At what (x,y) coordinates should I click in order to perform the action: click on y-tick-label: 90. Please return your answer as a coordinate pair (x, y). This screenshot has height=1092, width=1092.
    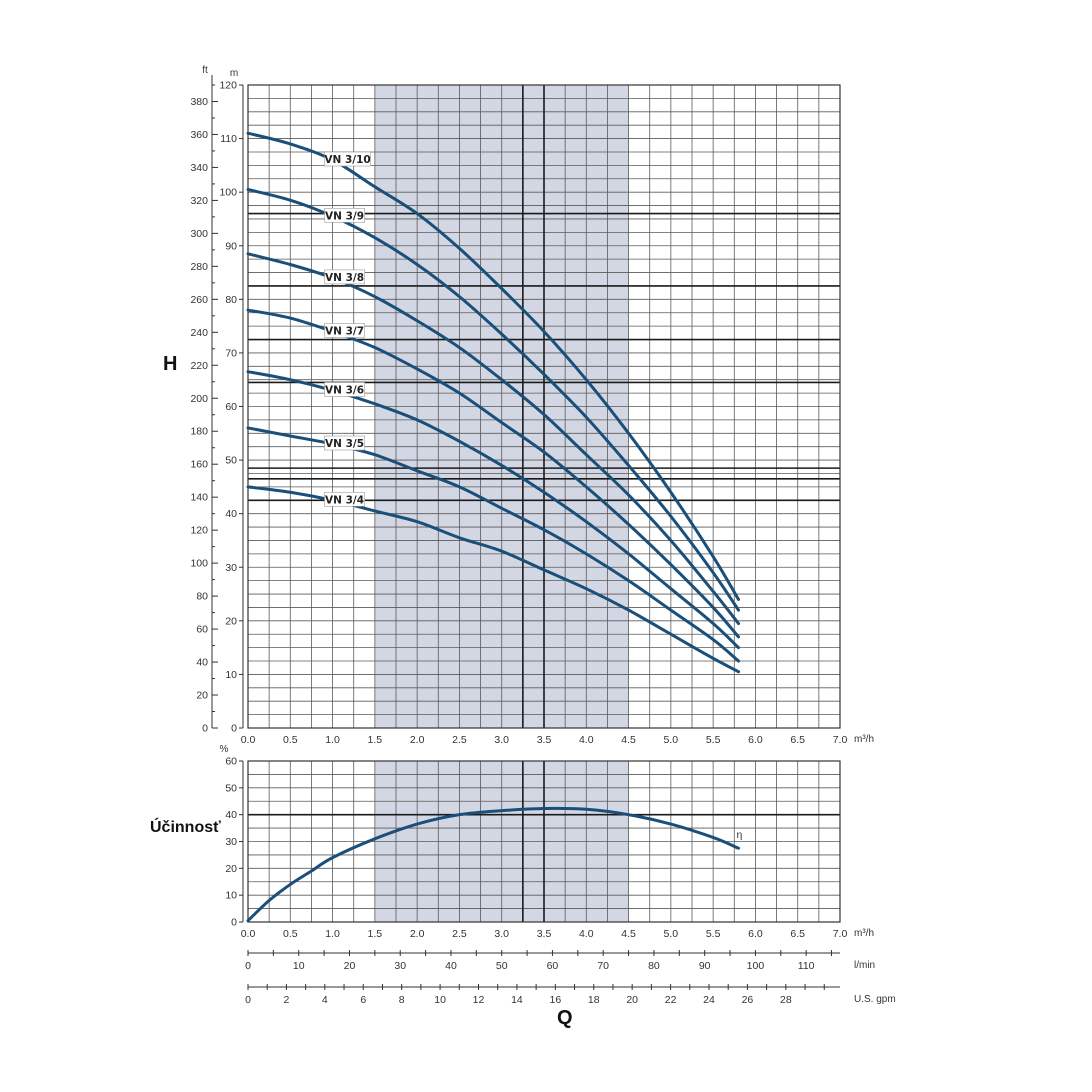
    Looking at the image, I should click on (231, 246).